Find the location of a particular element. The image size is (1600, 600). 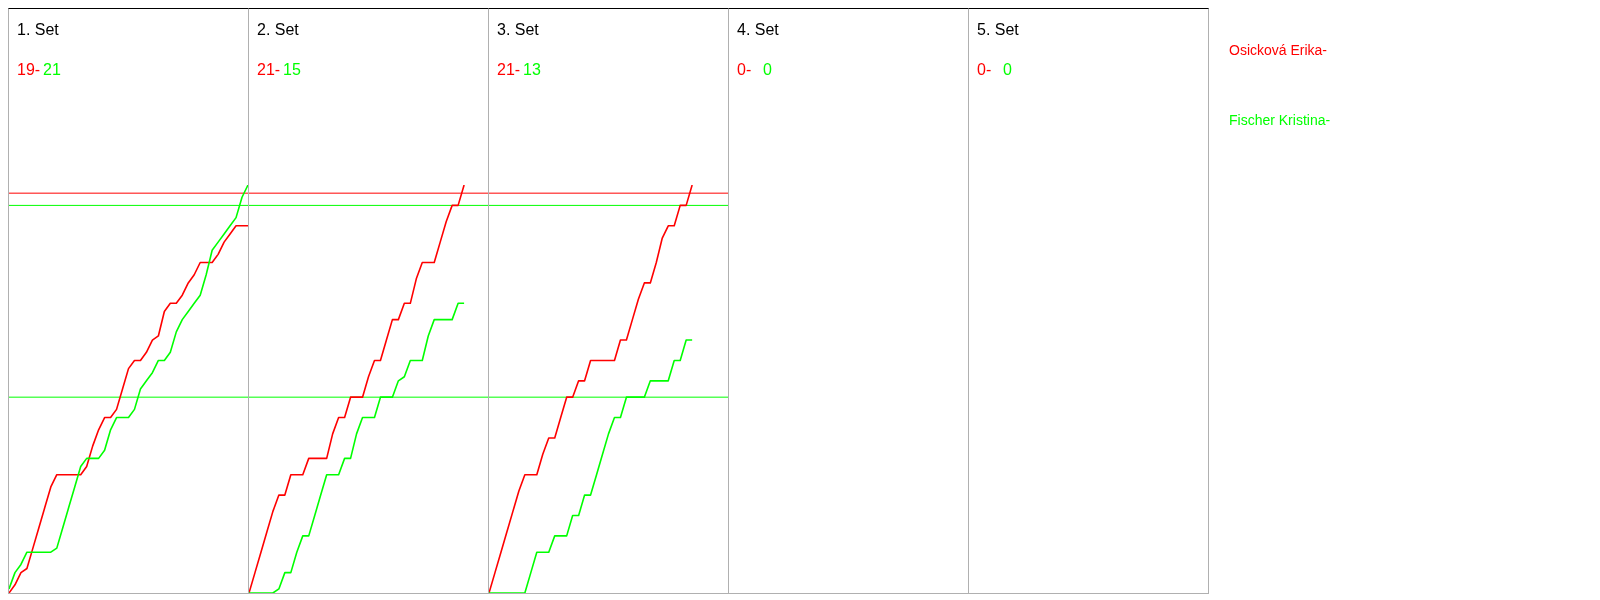

chart-title: 2. Set is located at coordinates (278, 30).